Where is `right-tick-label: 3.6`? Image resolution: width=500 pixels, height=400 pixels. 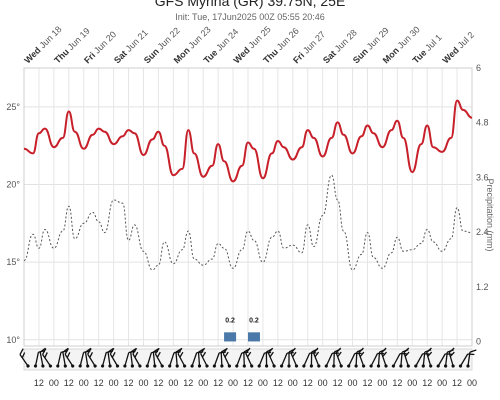 right-tick-label: 3.6 is located at coordinates (482, 177).